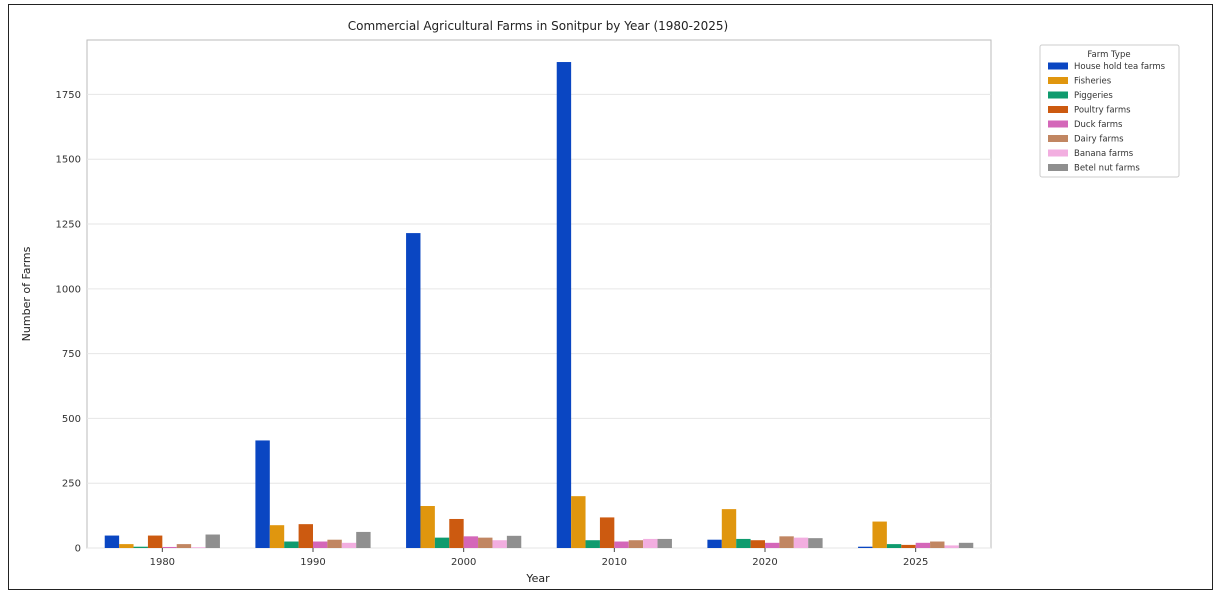 This screenshot has height=592, width=1217. I want to click on bar-betel-nut-farms-2000, so click(514, 541).